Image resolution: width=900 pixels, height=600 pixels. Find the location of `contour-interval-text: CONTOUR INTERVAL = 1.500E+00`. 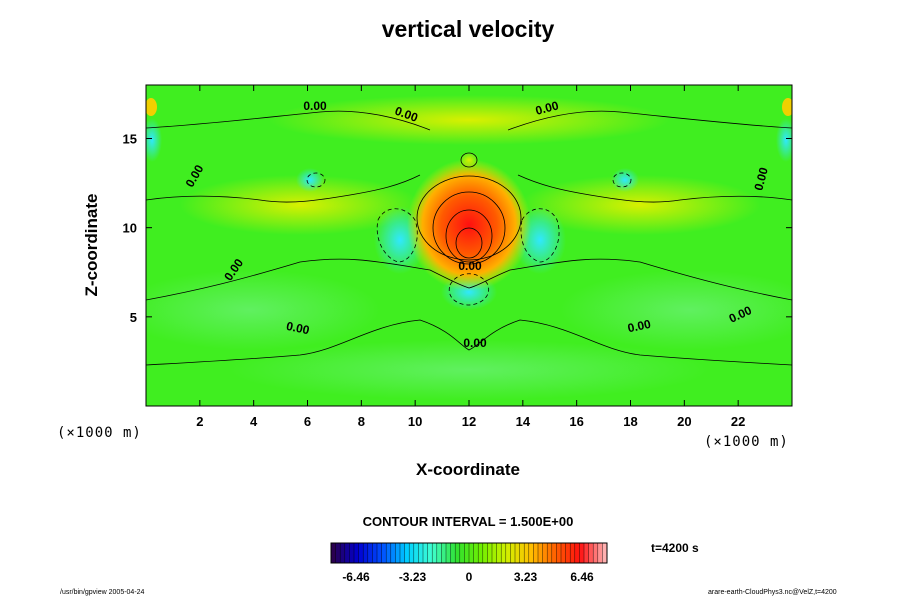

contour-interval-text: CONTOUR INTERVAL = 1.500E+00 is located at coordinates (468, 521).